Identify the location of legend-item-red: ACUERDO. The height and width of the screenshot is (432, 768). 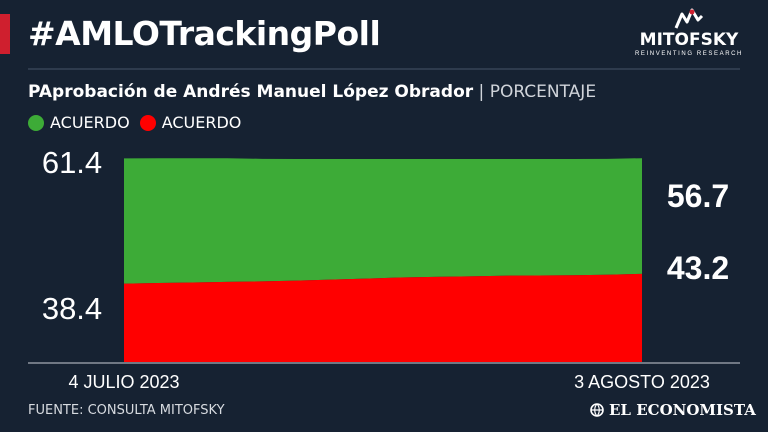
(190, 123).